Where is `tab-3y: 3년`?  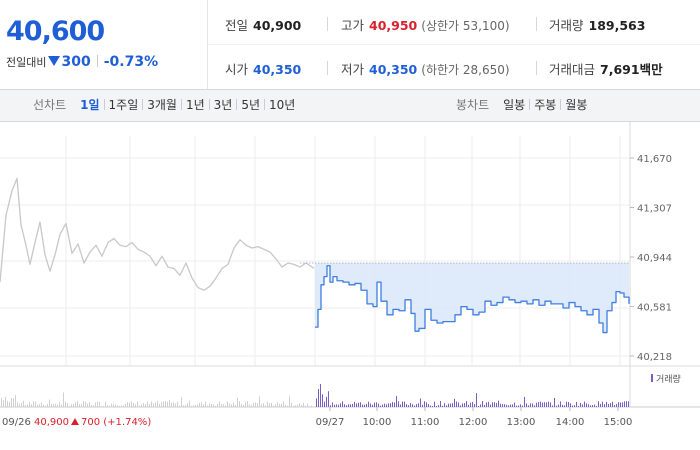 tab-3y: 3년 is located at coordinates (223, 105).